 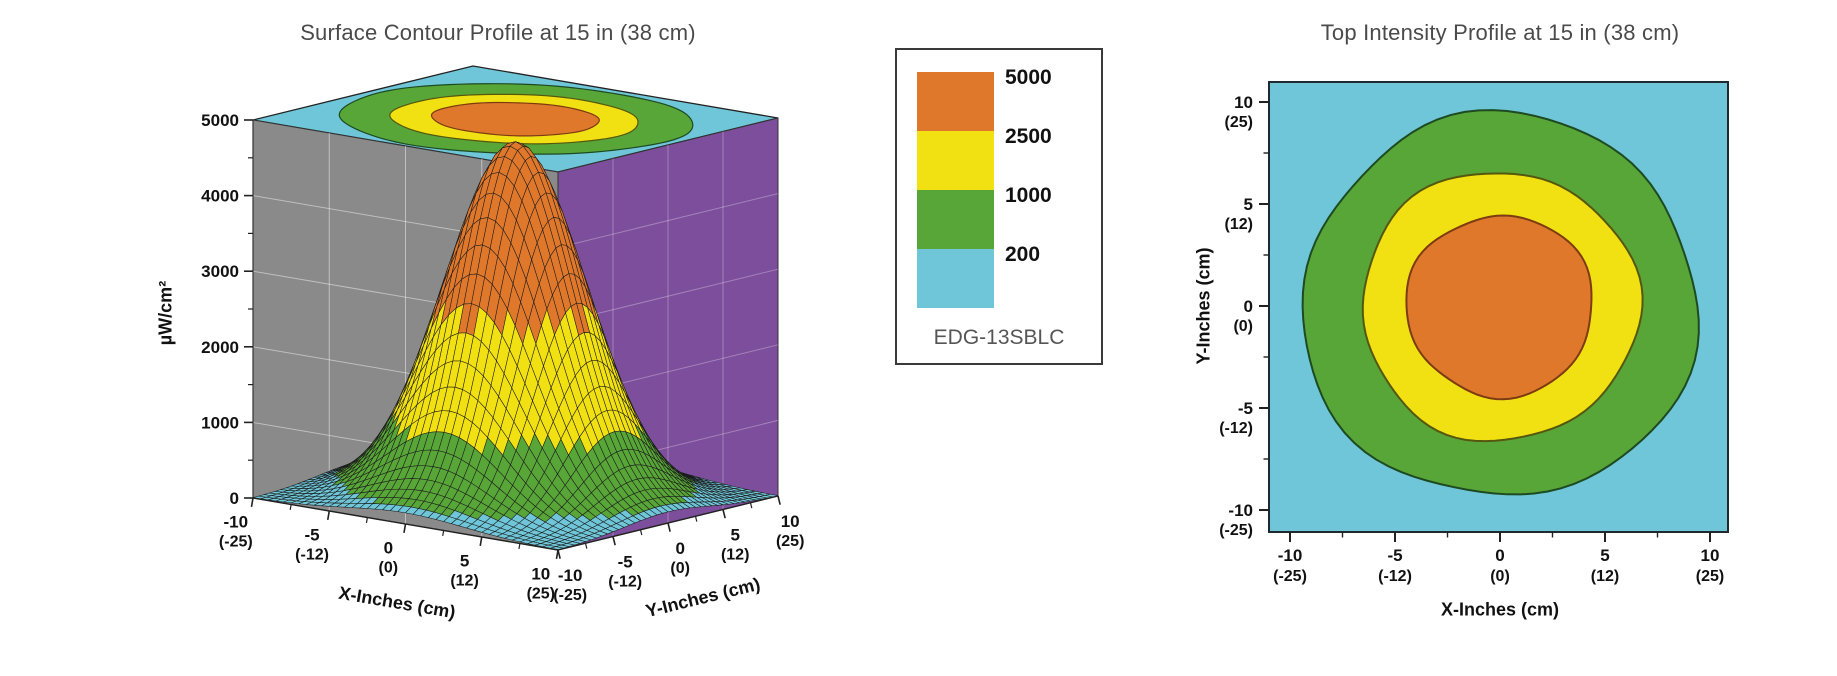 What do you see at coordinates (1500, 32) in the screenshot?
I see `top-chart-title: Top Intensity Profile at 15 in (38 cm)` at bounding box center [1500, 32].